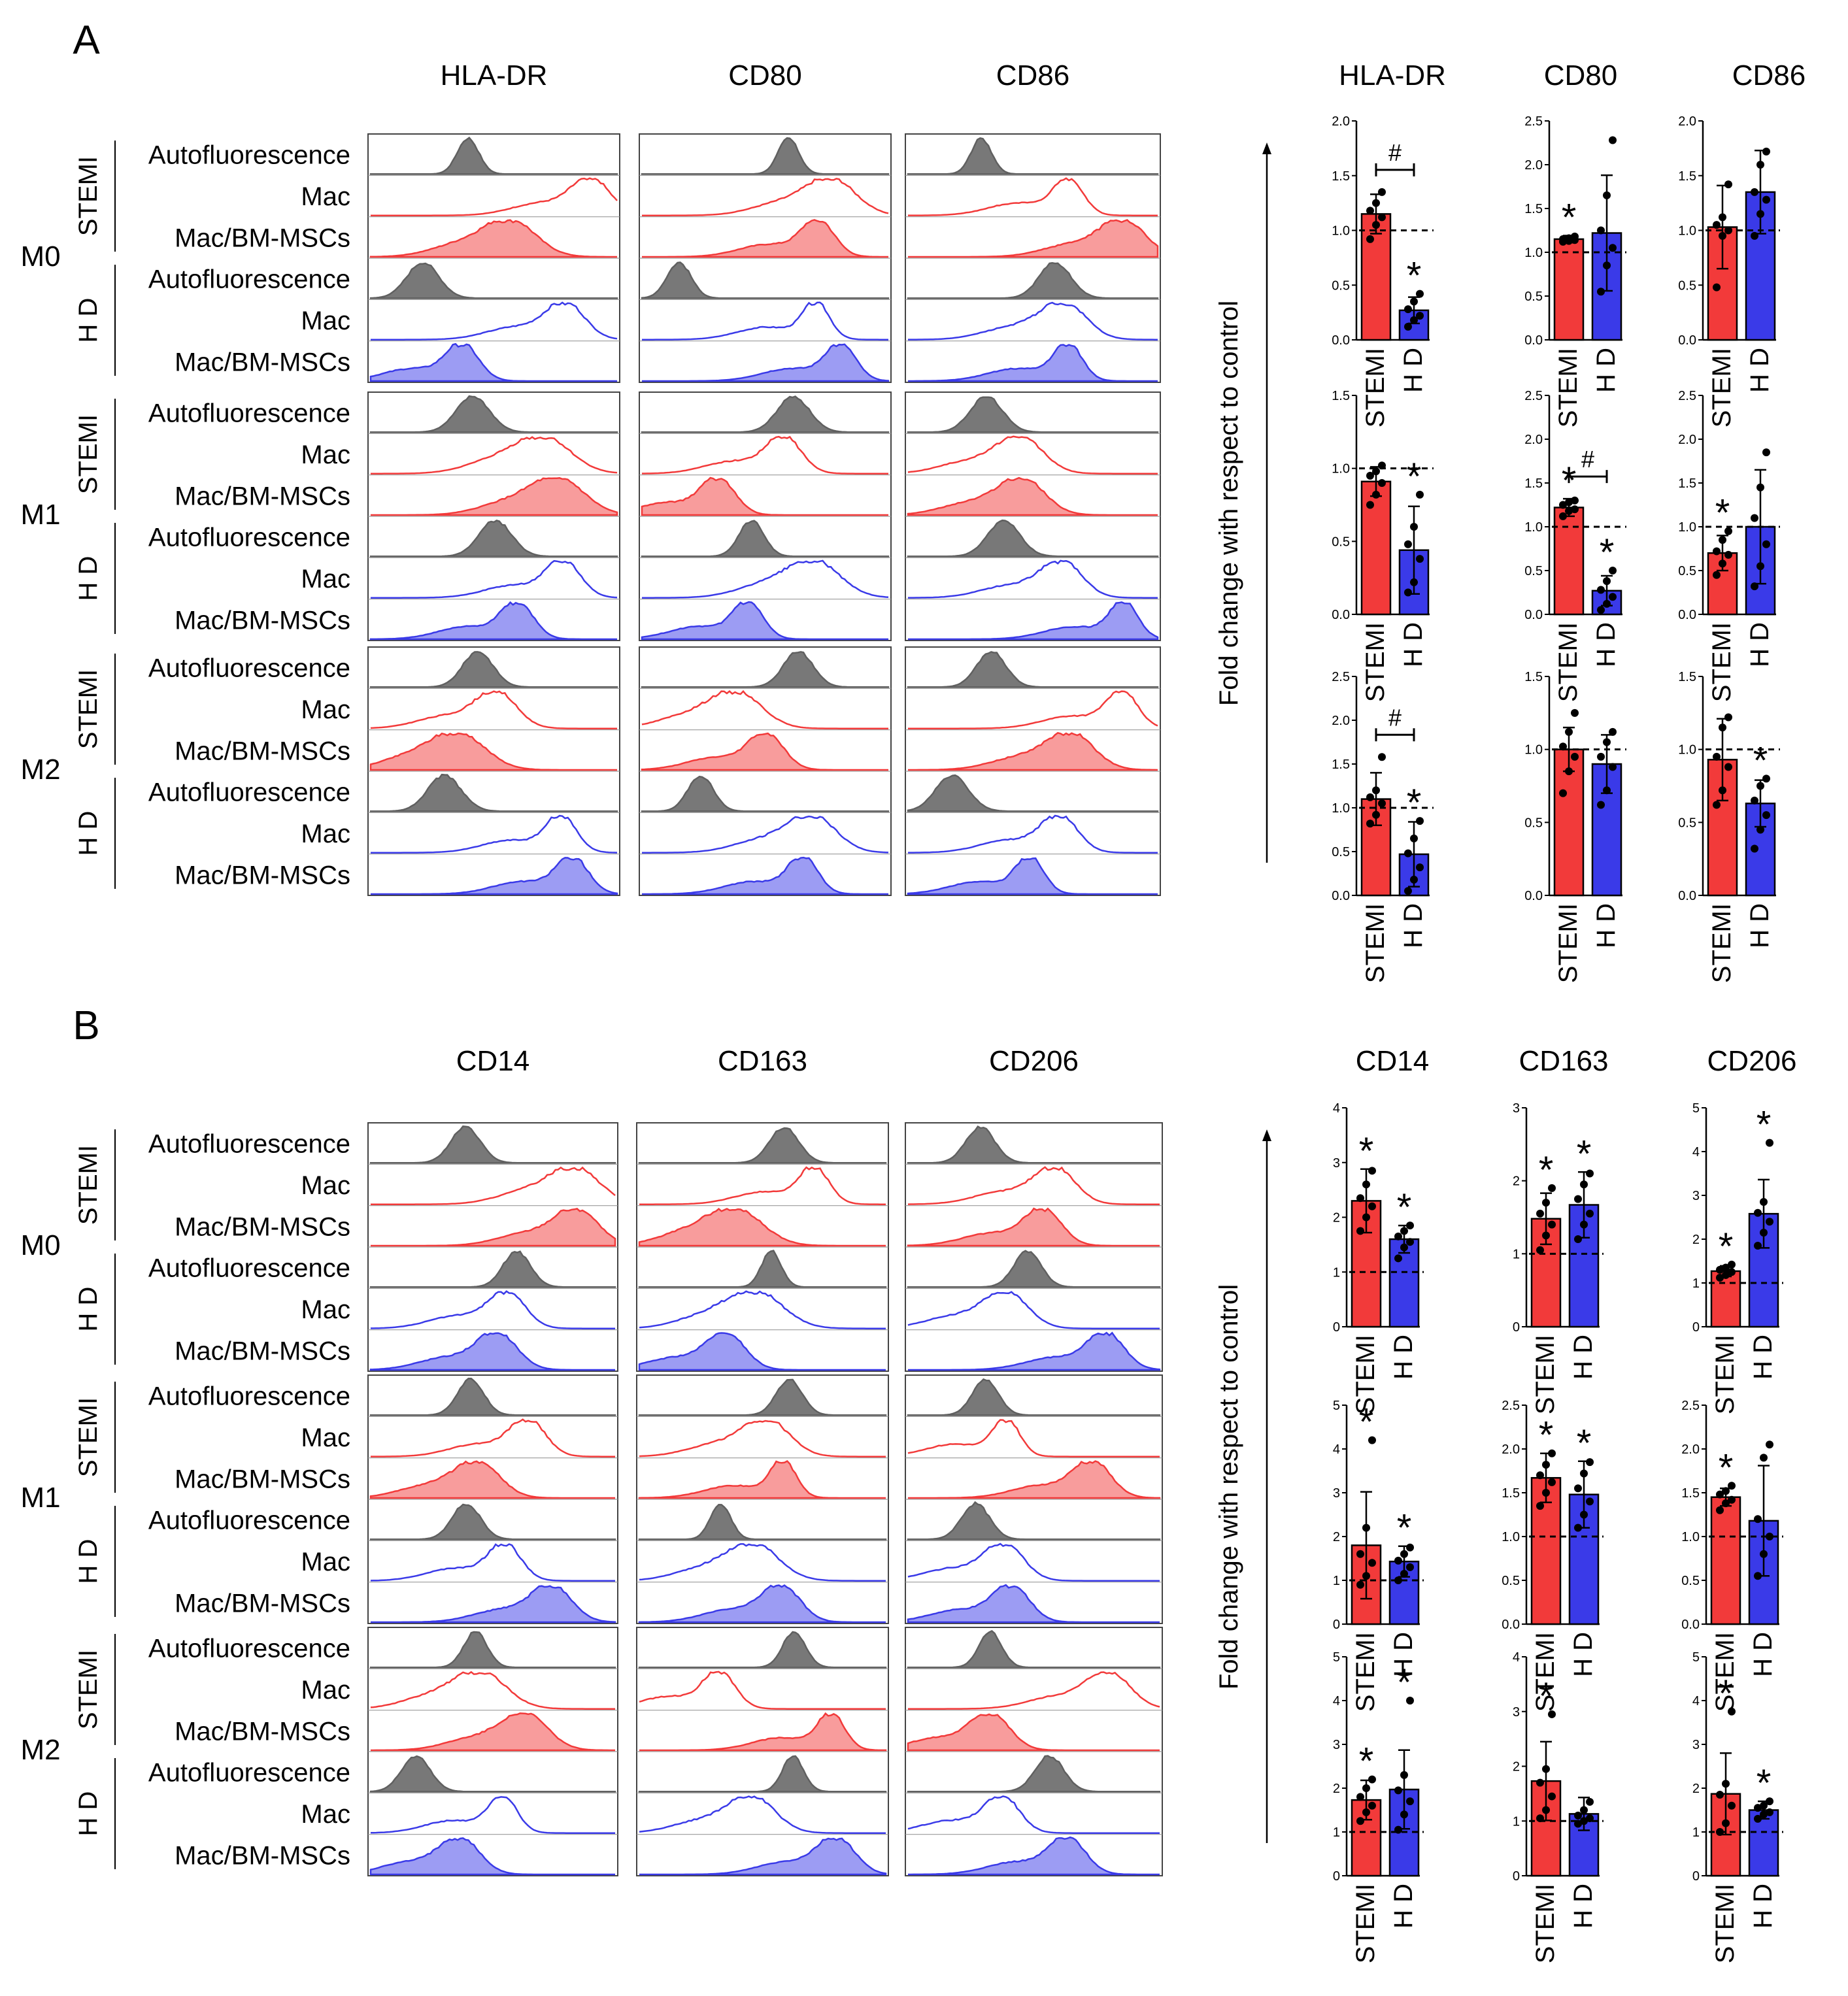 Image resolution: width=1848 pixels, height=1996 pixels. Describe the element at coordinates (1696, 1108) in the screenshot. I see `y-tick-label: 5` at that location.